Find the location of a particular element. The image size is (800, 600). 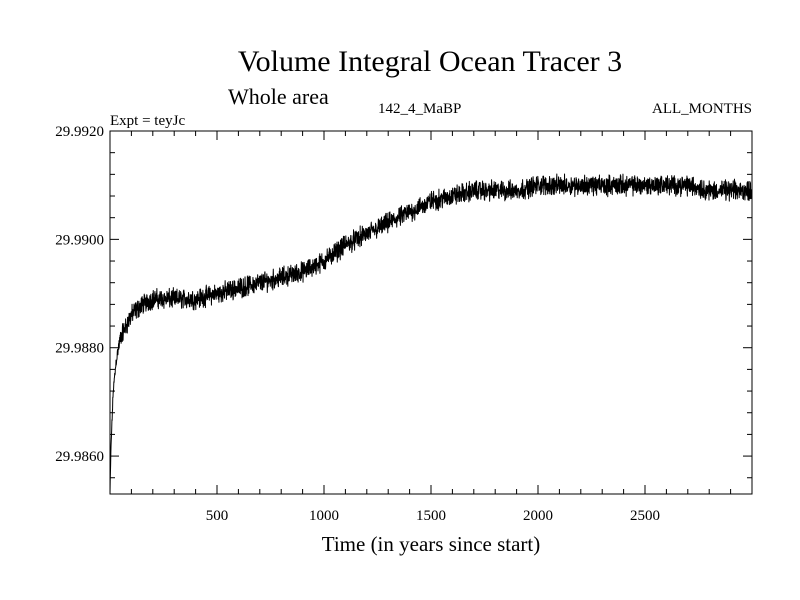

x-axis-tick-labels: 500 1000 1500 2000 2500 is located at coordinates (433, 516).